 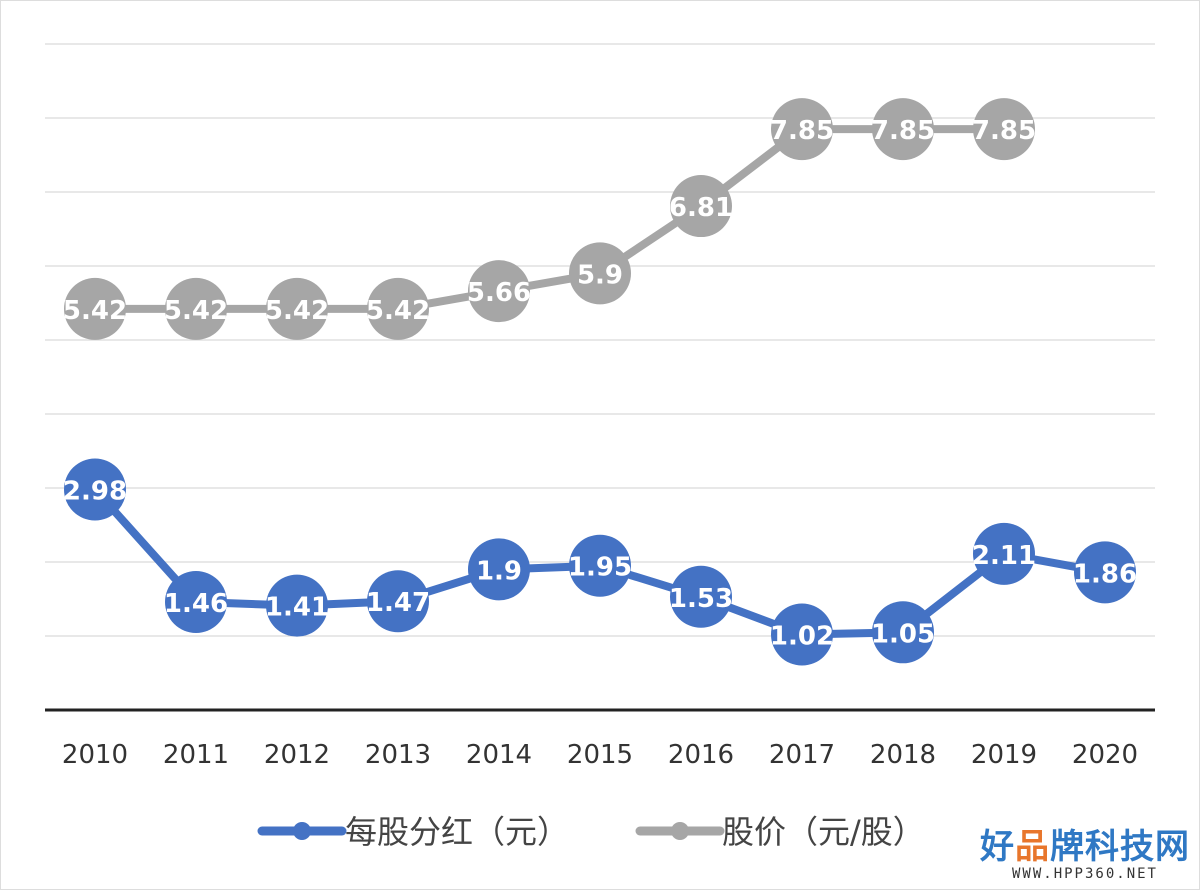 I want to click on x-tick-label: 2012, so click(x=297, y=755).